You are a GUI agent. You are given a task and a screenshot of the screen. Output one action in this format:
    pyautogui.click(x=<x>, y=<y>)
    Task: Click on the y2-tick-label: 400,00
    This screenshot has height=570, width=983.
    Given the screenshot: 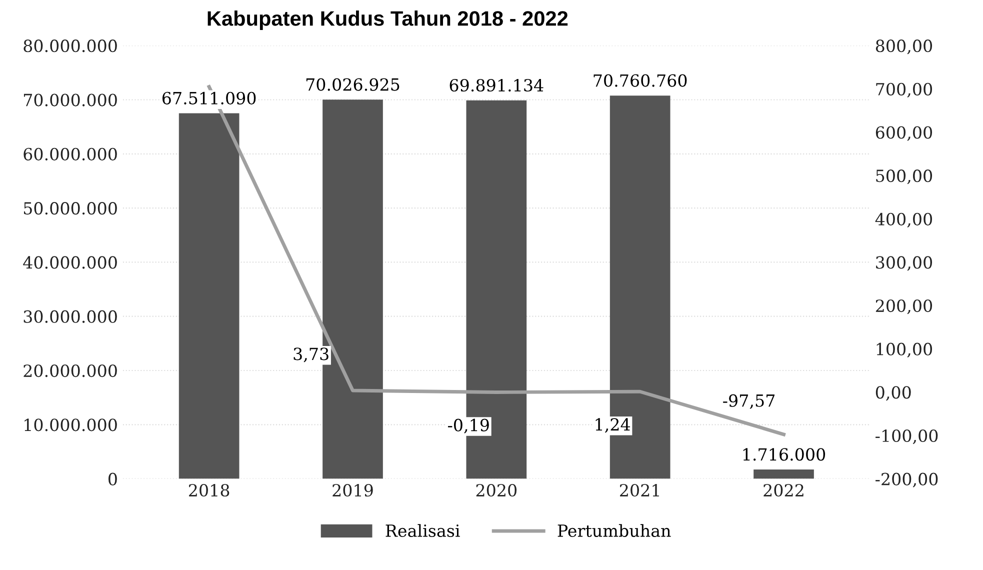 What is the action you would take?
    pyautogui.click(x=903, y=220)
    